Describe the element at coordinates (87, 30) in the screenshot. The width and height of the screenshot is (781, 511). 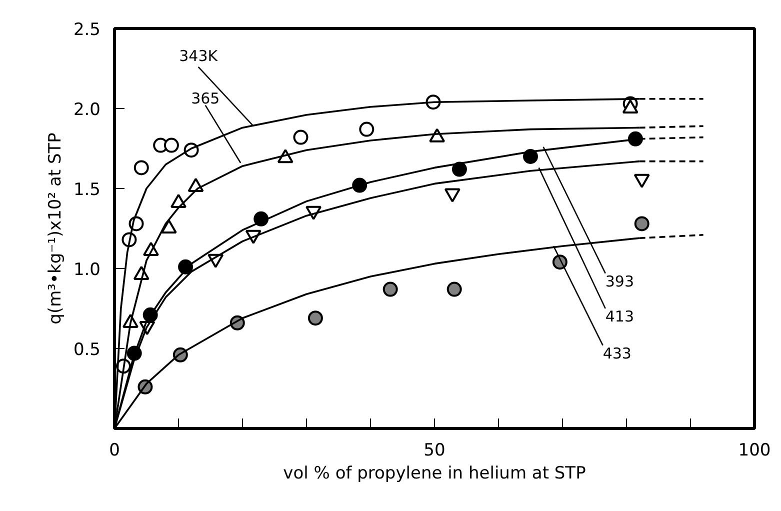
I see `y-tick-label: 2.5` at that location.